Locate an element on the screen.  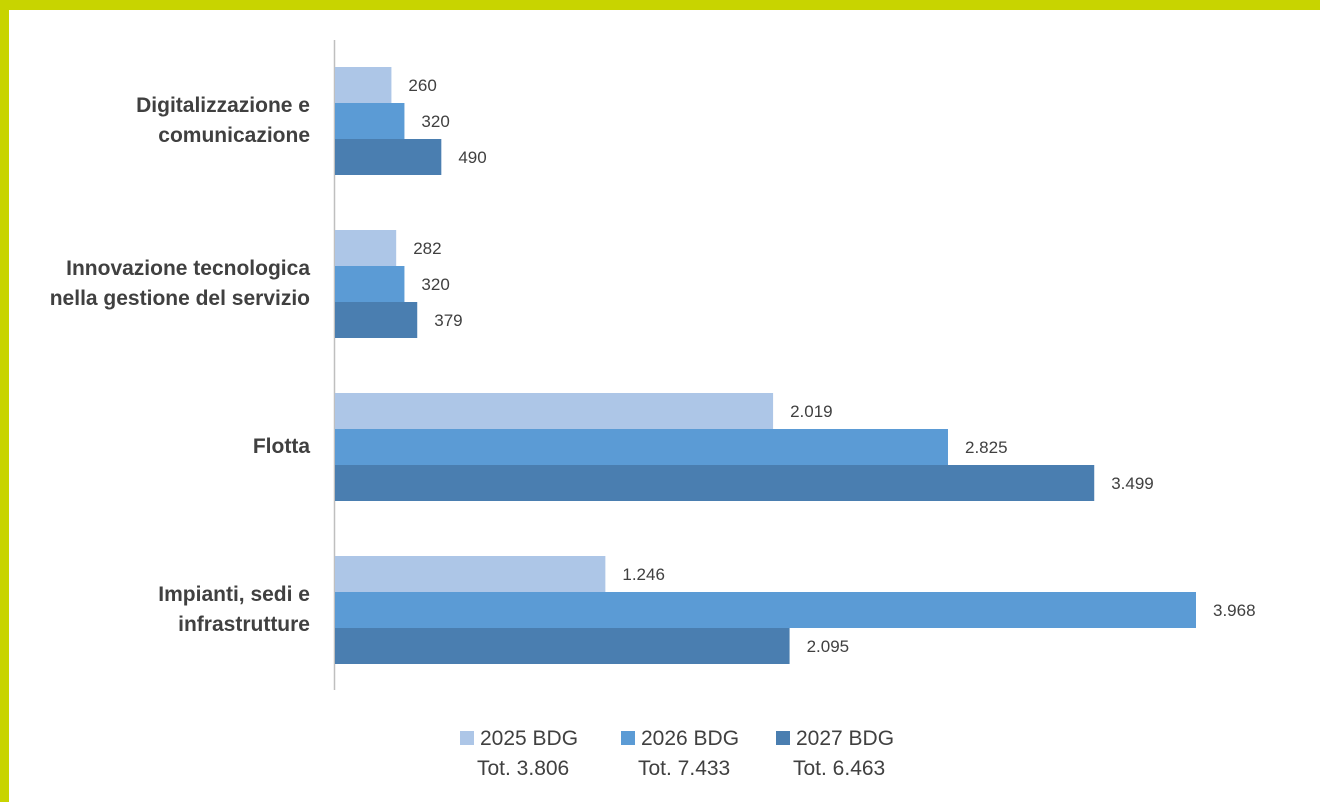
value-label-digitalizzazione-1: 260 is located at coordinates (422, 85).